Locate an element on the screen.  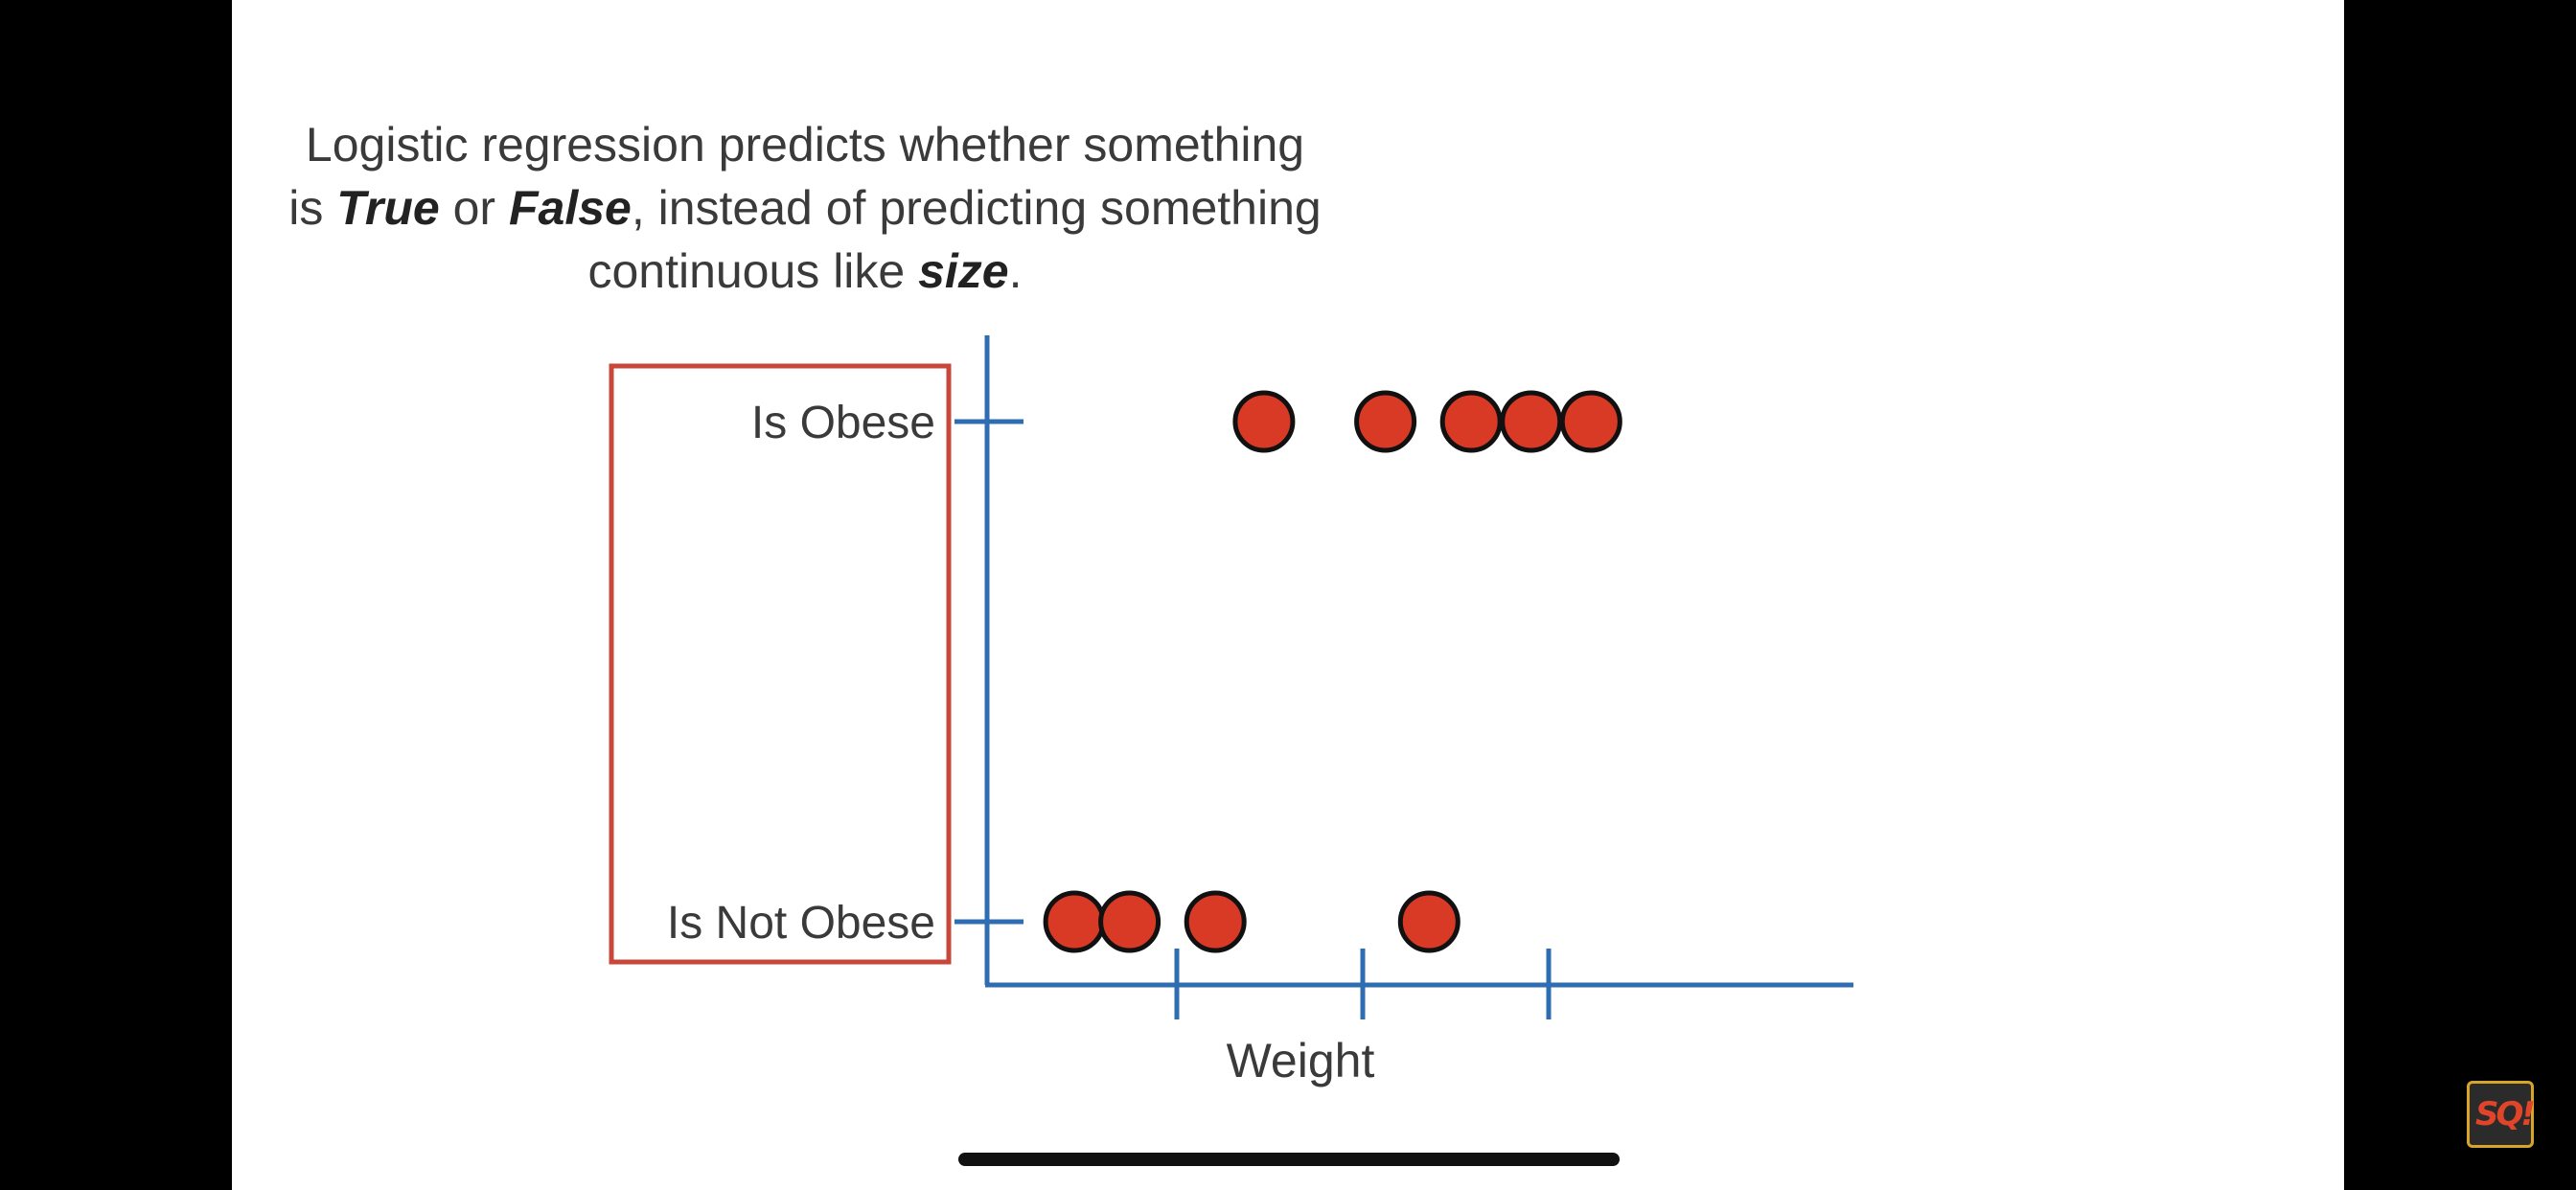
home-indicator-bar is located at coordinates (1289, 1160).